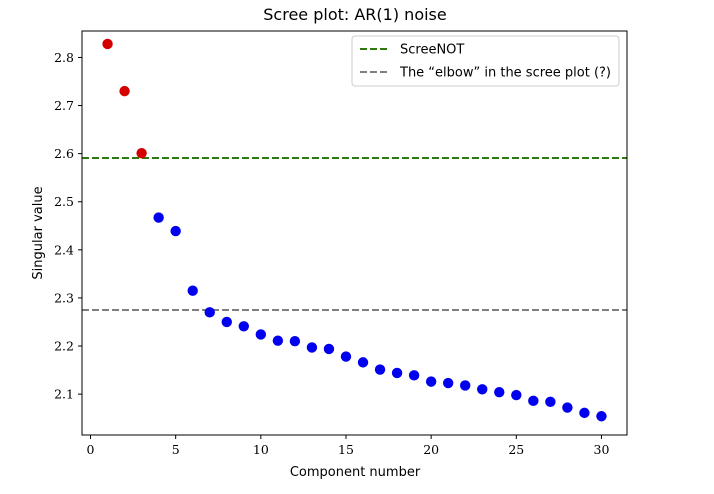  I want to click on x-tick-label: 30, so click(602, 449).